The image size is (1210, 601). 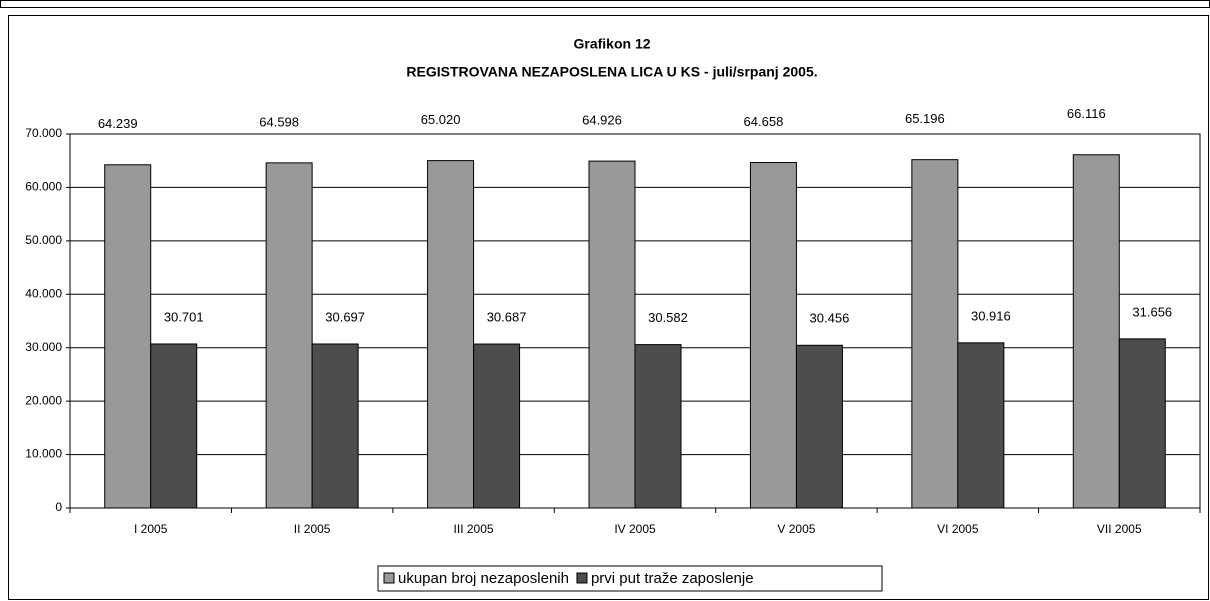 I want to click on y-tick-label: 0, so click(x=58, y=507).